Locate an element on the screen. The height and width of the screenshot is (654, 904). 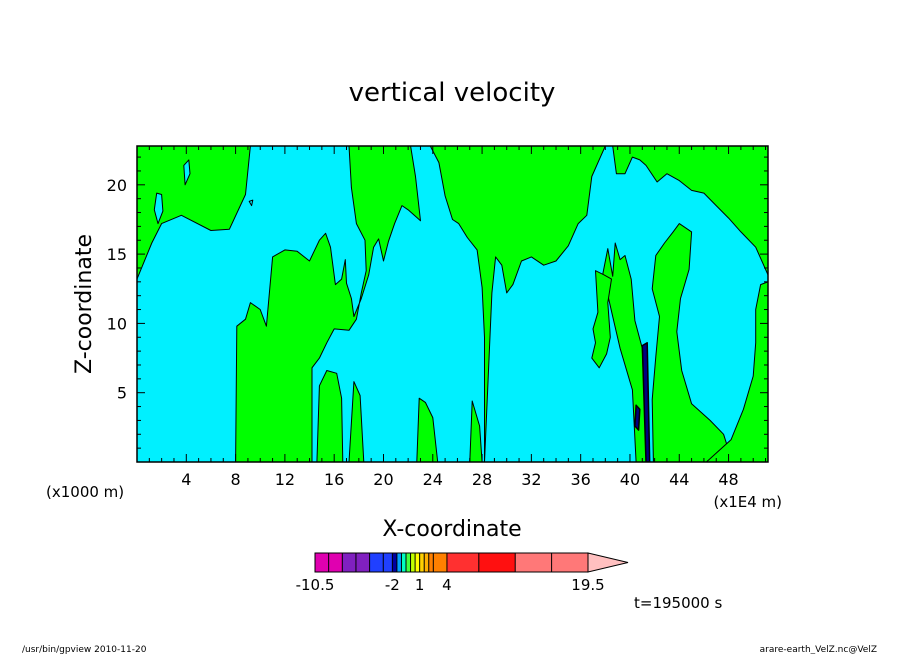
x-tick-label-24: 24 is located at coordinates (433, 479).